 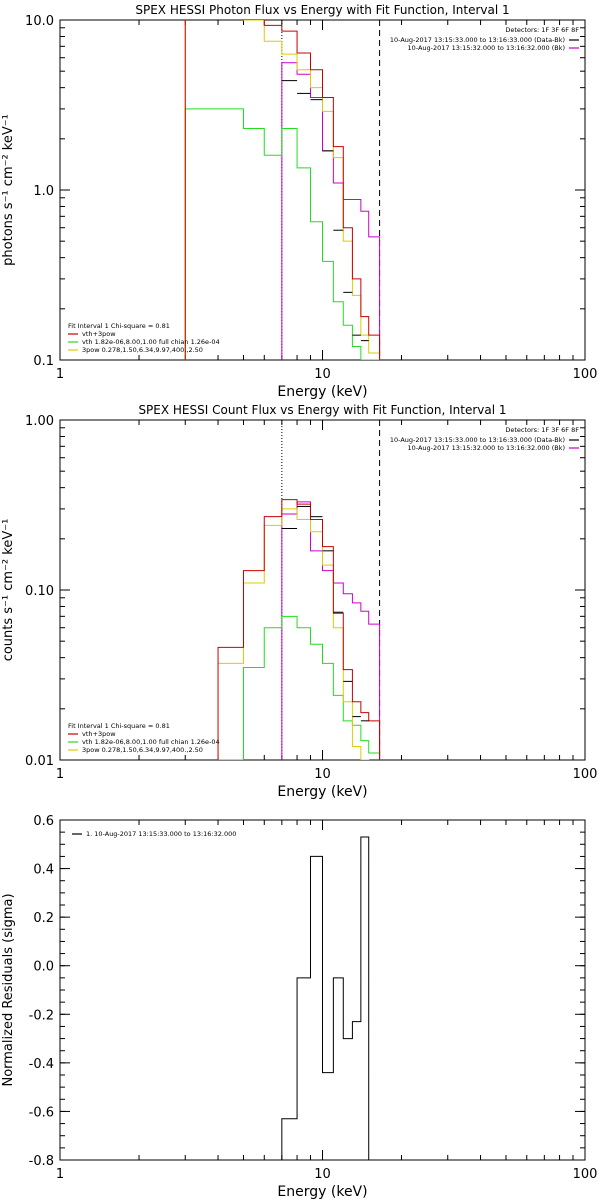 What do you see at coordinates (8, 590) in the screenshot?
I see `y-axis-label: counts s⁻¹ cm⁻² keV⁻¹` at bounding box center [8, 590].